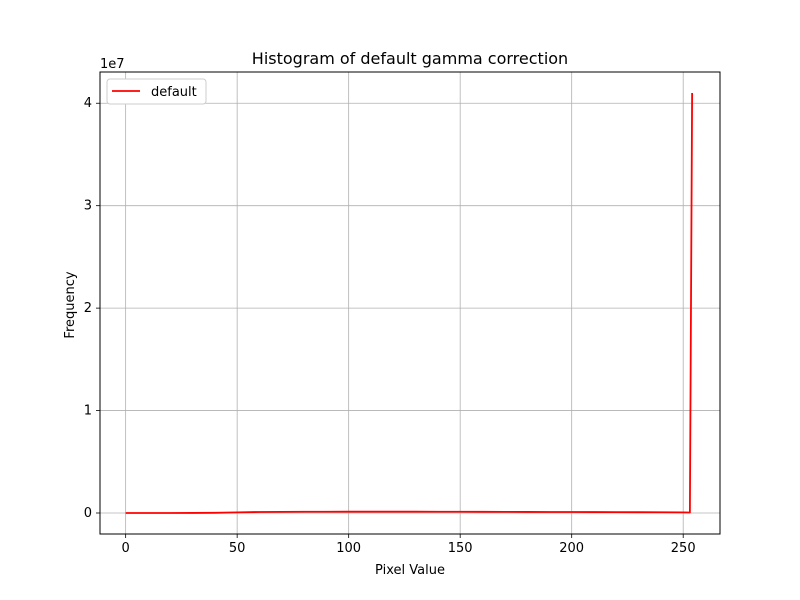 The height and width of the screenshot is (600, 800). I want to click on x-tick-label: 250, so click(683, 548).